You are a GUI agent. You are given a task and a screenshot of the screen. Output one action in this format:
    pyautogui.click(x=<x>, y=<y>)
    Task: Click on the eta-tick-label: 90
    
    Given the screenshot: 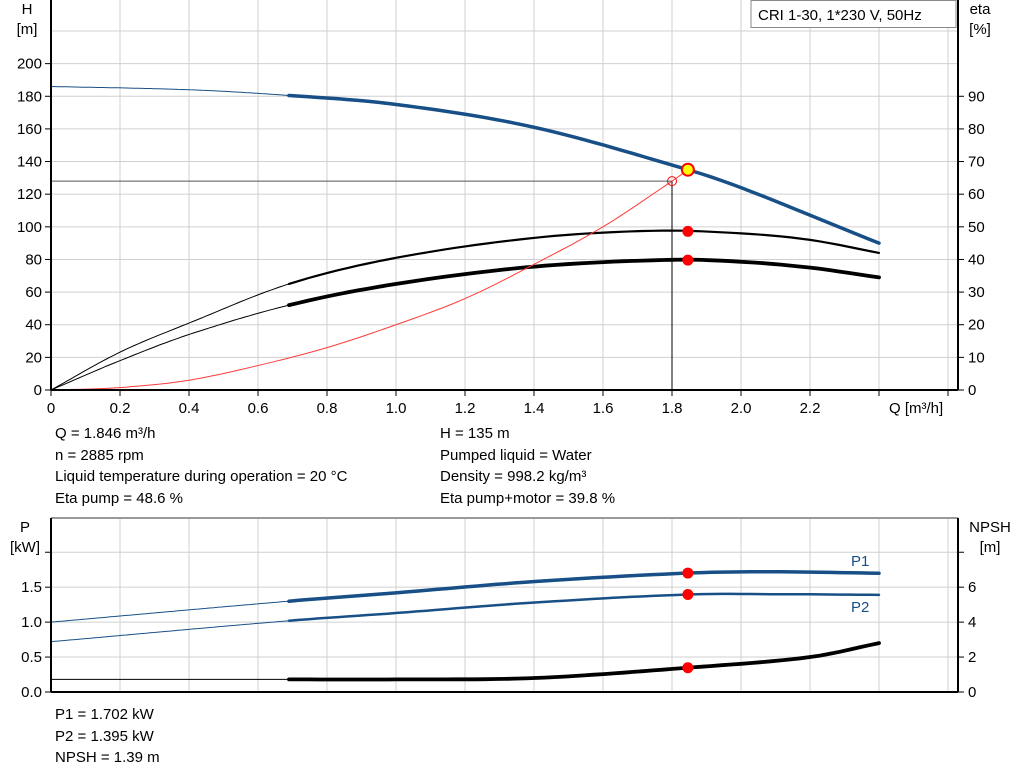 What is the action you would take?
    pyautogui.click(x=976, y=96)
    